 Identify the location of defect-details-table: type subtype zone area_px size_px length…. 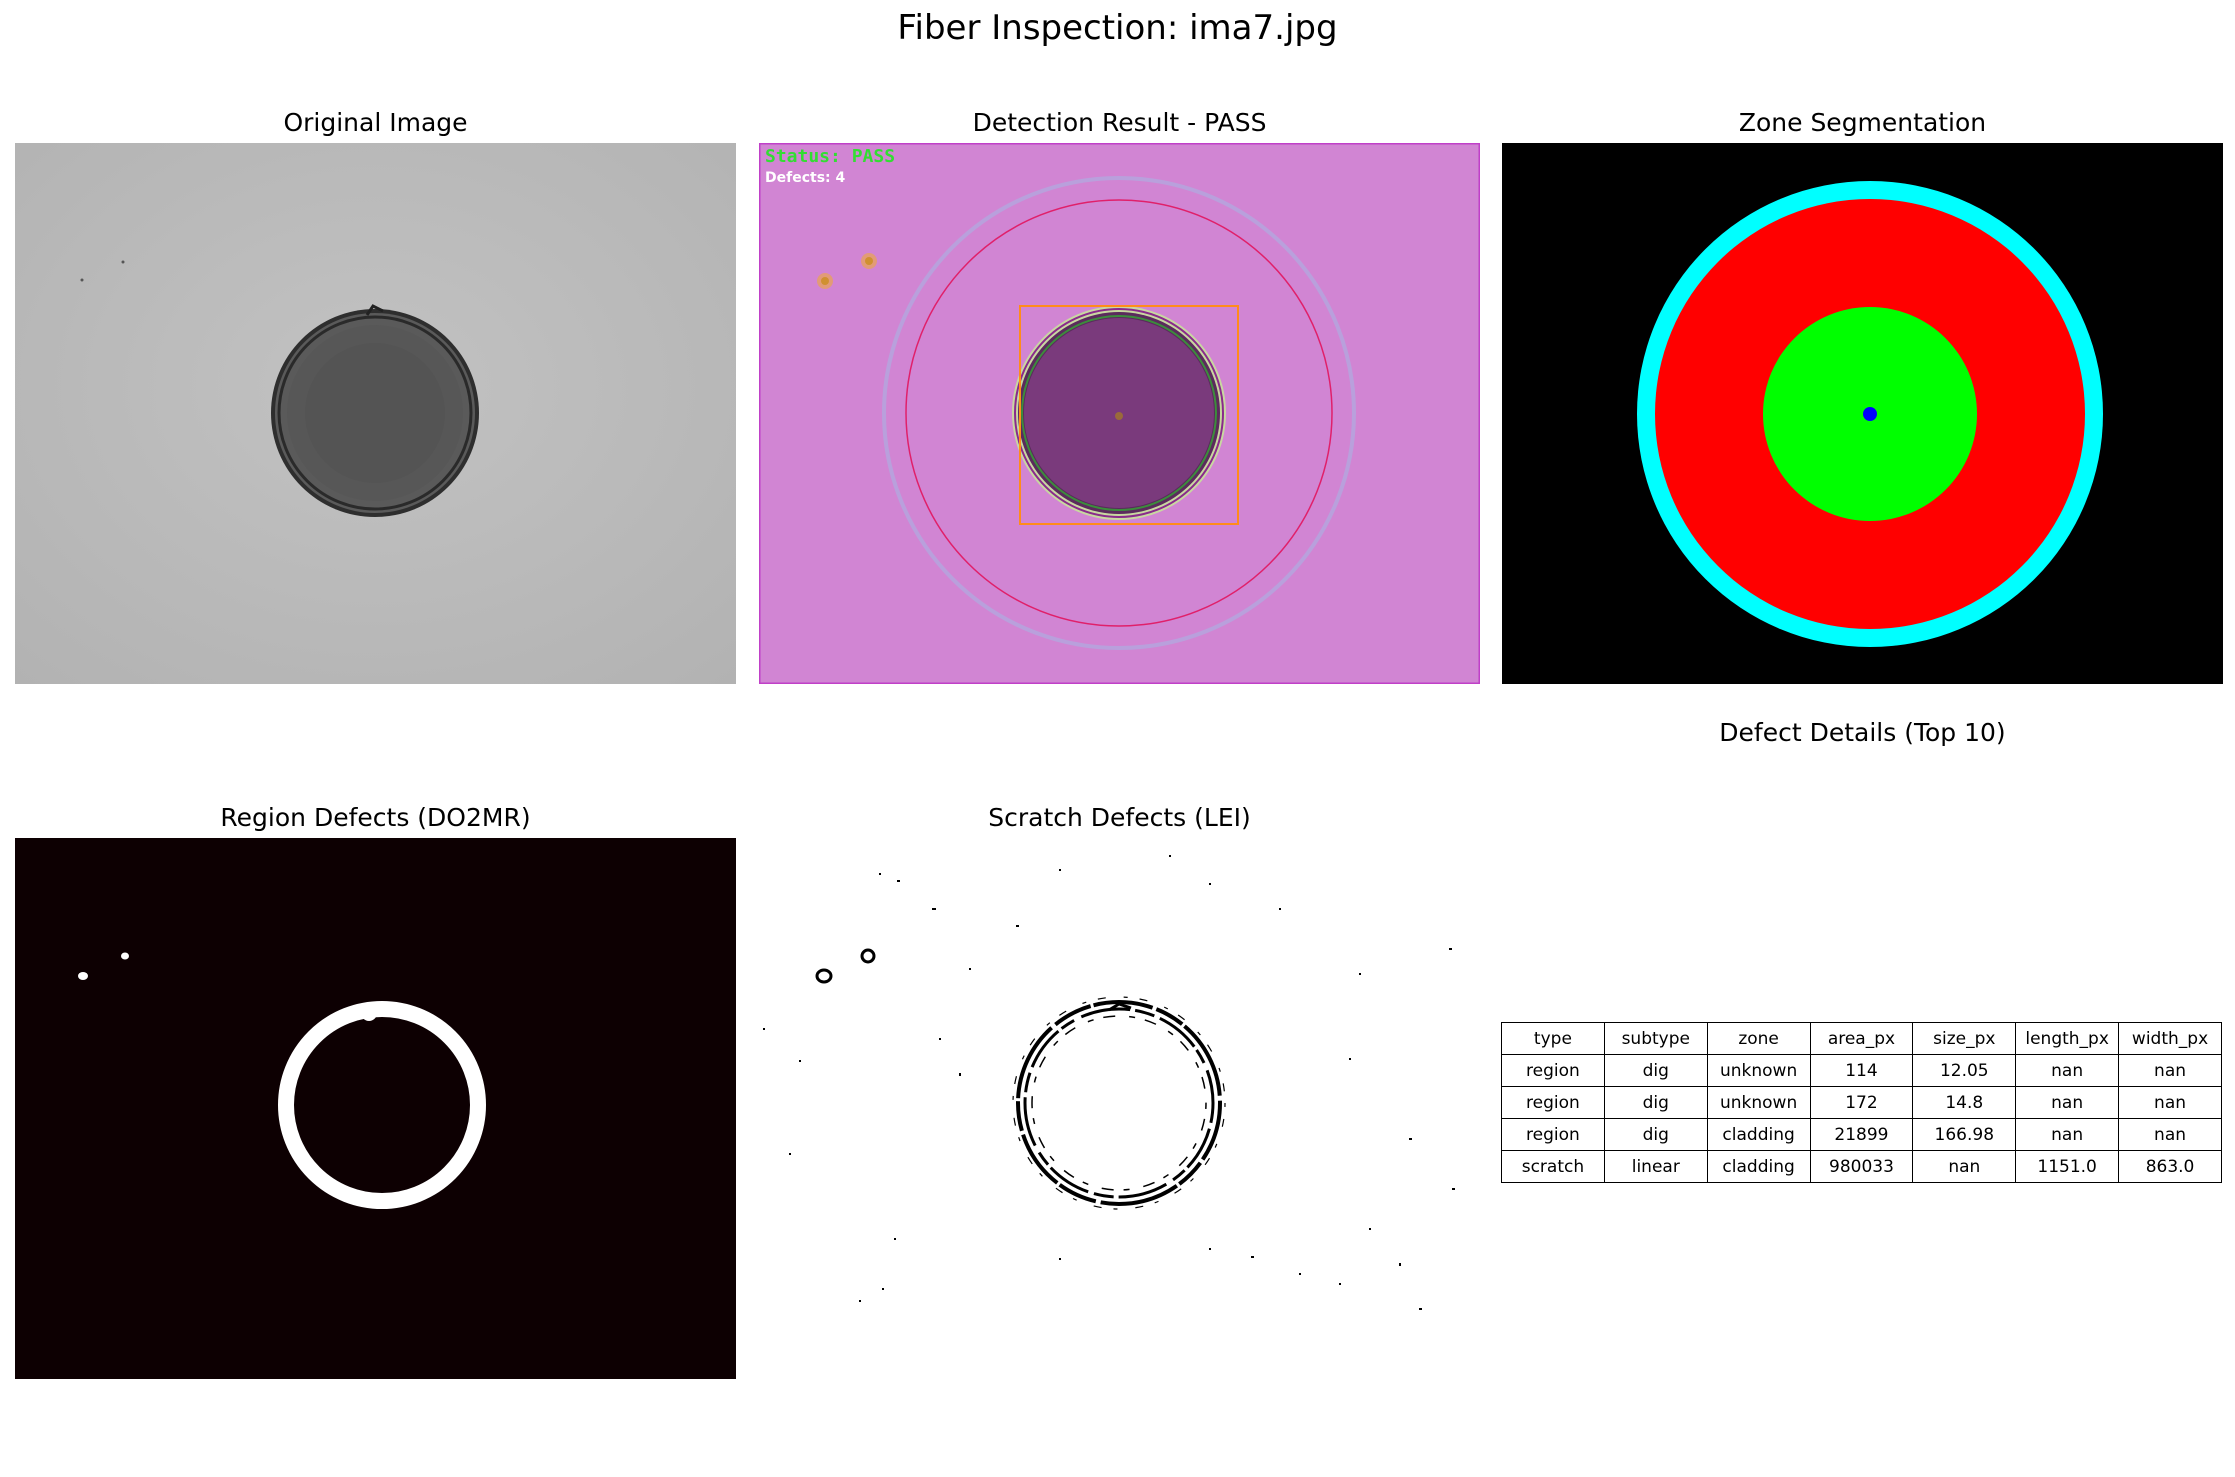
(1861, 1102).